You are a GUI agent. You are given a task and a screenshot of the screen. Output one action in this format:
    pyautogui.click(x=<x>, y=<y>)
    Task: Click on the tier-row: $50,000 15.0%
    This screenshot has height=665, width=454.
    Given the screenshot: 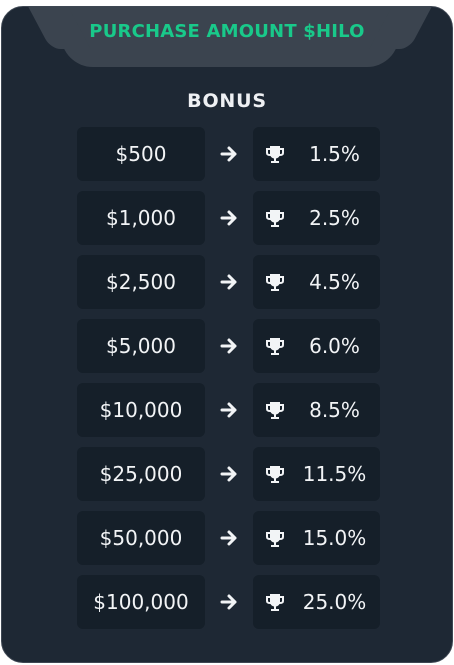 What is the action you would take?
    pyautogui.click(x=228, y=538)
    